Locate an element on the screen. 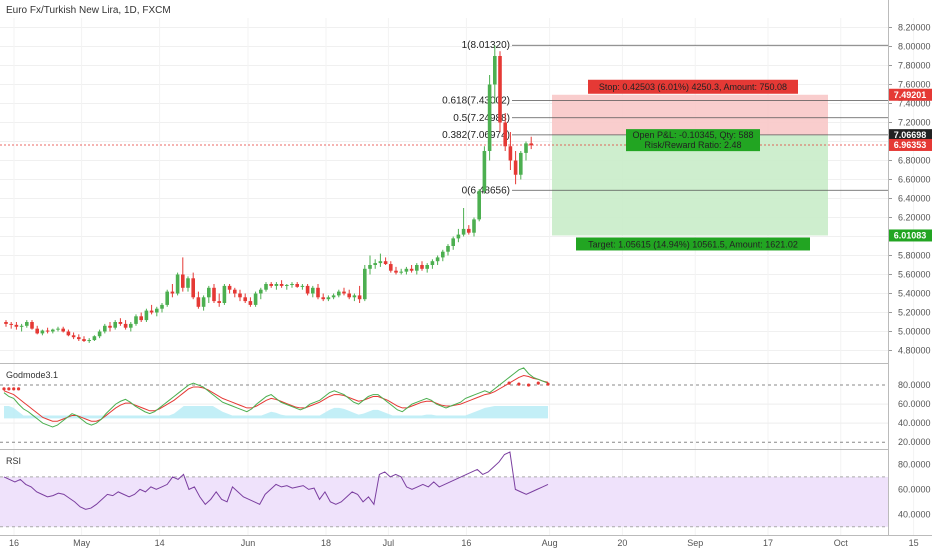 This screenshot has width=932, height=550. price-tick-label: 7.40000 is located at coordinates (914, 104).